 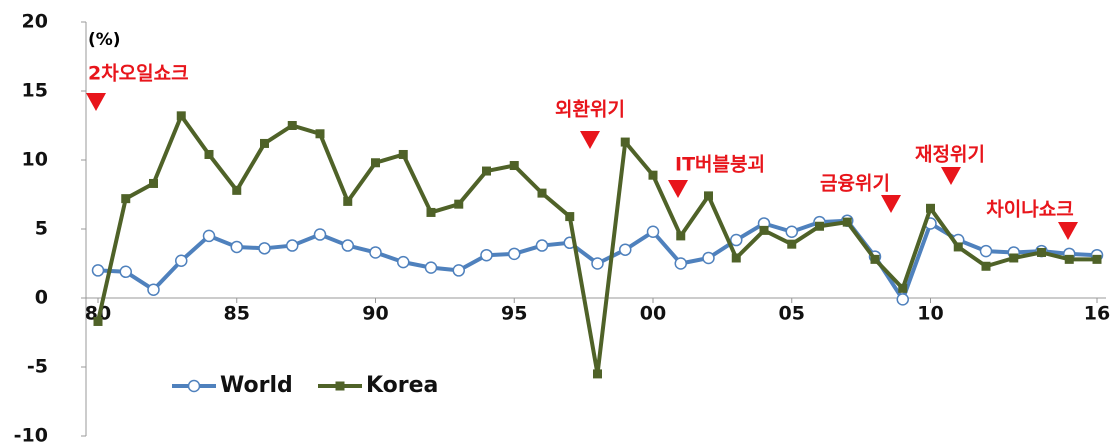 I want to click on y-tick-label: 0, so click(x=41, y=298).